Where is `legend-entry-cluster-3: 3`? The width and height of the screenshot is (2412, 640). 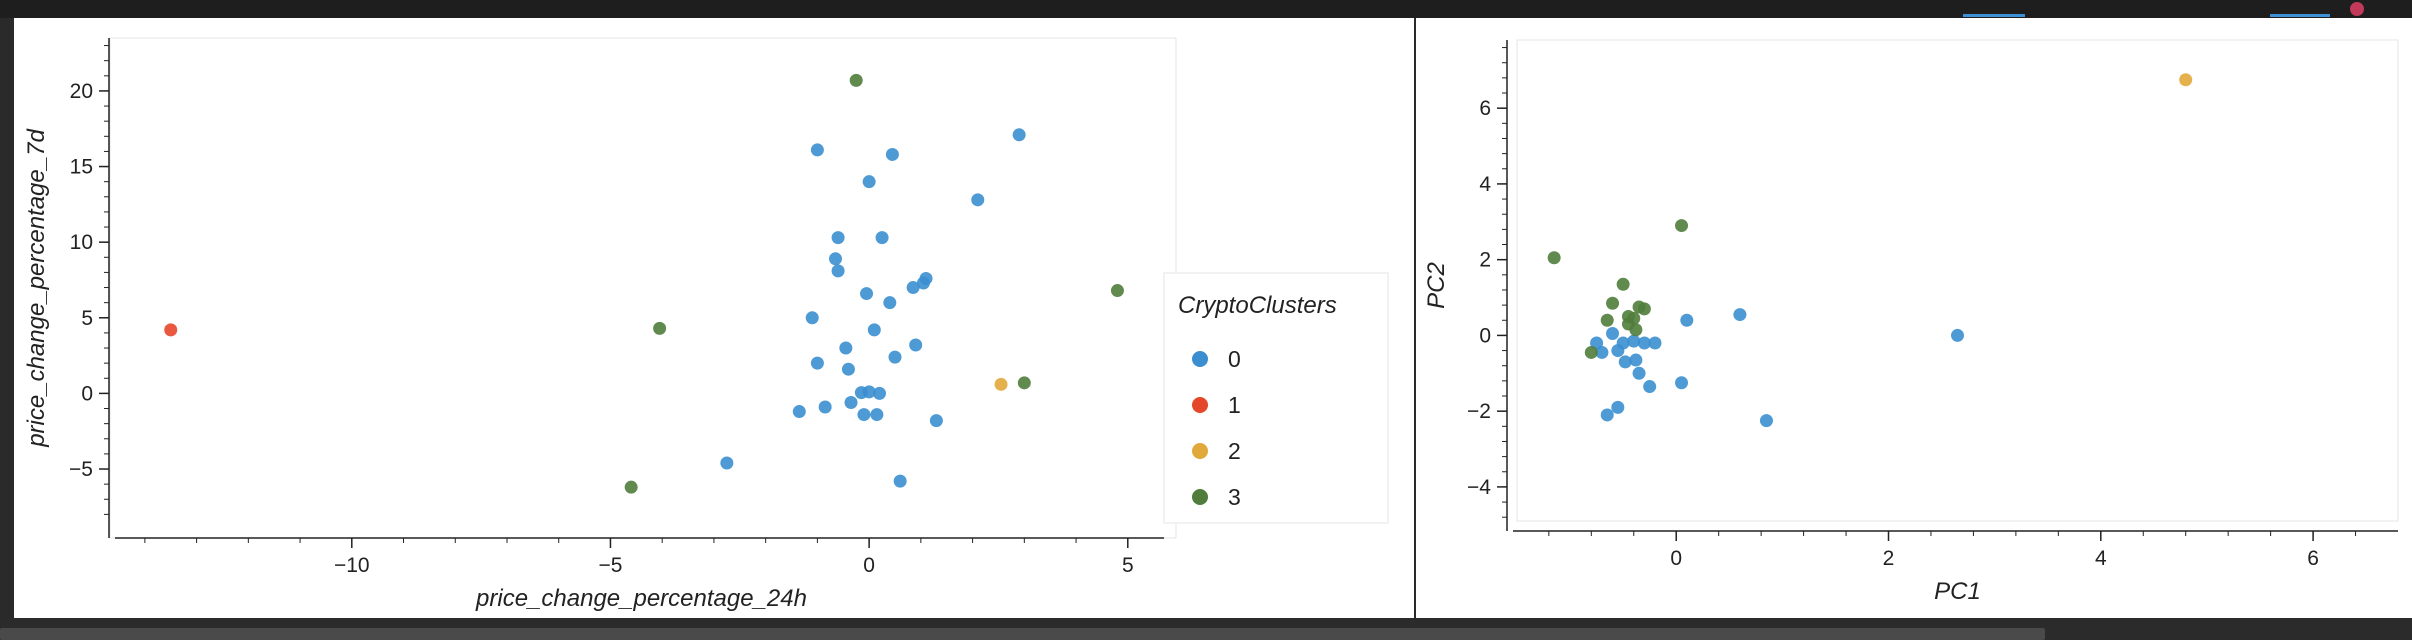
legend-entry-cluster-3: 3 is located at coordinates (1234, 497).